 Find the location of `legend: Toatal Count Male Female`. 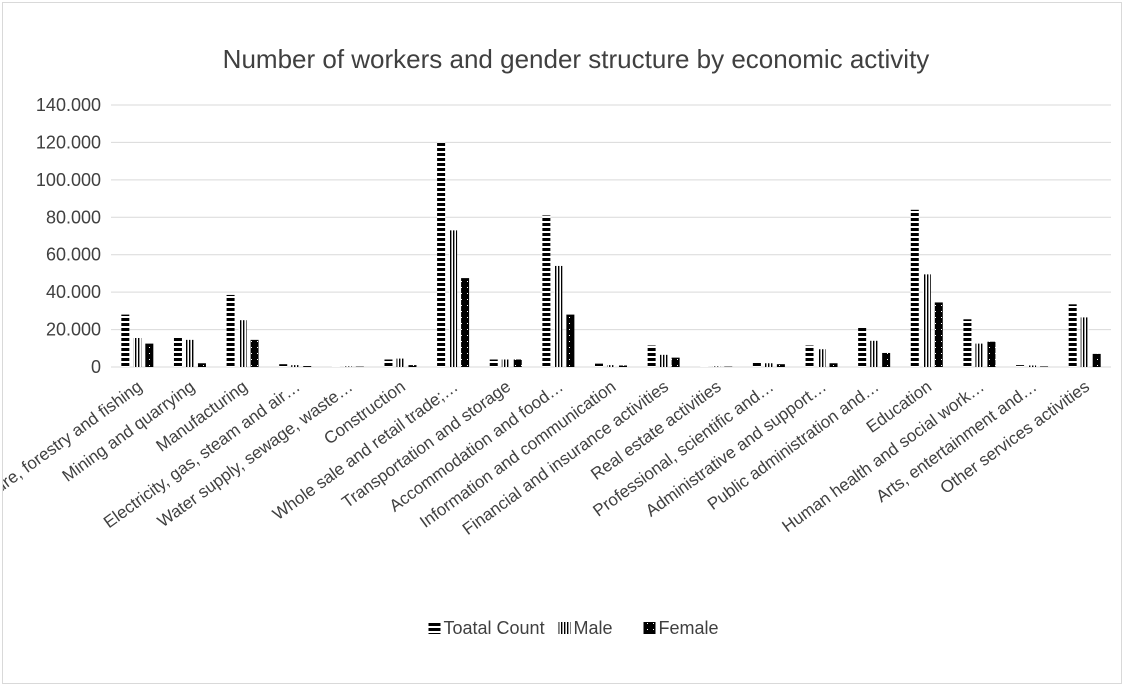

legend: Toatal Count Male Female is located at coordinates (573, 628).